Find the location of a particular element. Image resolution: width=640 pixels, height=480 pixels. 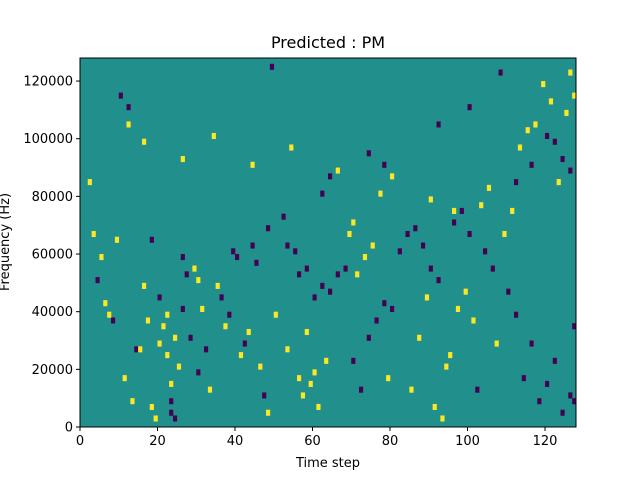

y-tick-label: 80000 is located at coordinates (52, 197).